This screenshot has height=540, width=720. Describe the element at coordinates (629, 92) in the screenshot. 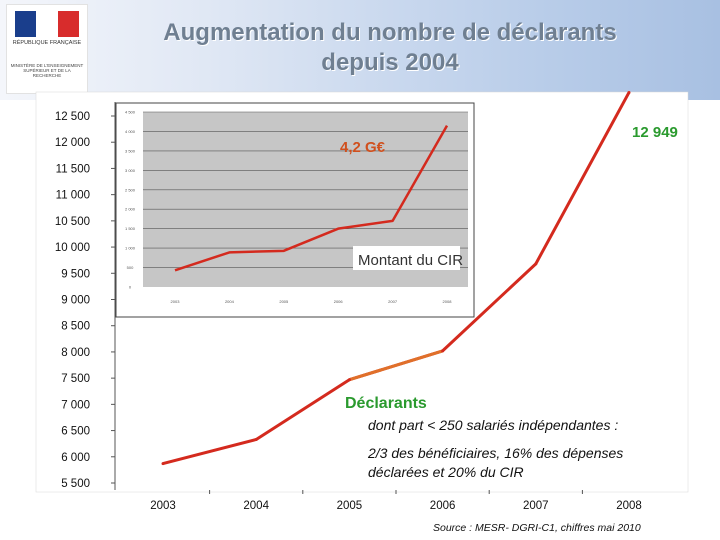

I see `declarants-point-2008` at that location.